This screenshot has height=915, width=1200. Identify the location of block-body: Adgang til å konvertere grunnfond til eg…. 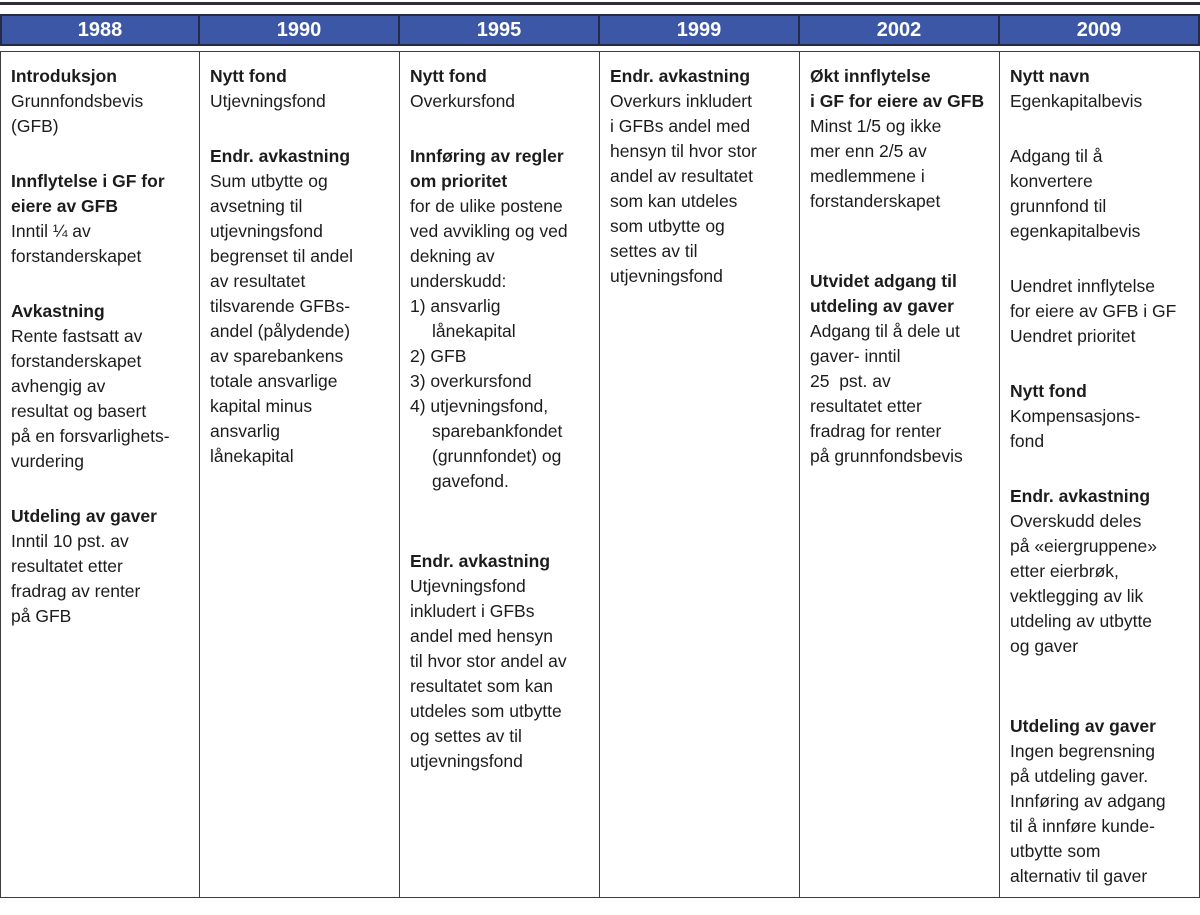
(1075, 193).